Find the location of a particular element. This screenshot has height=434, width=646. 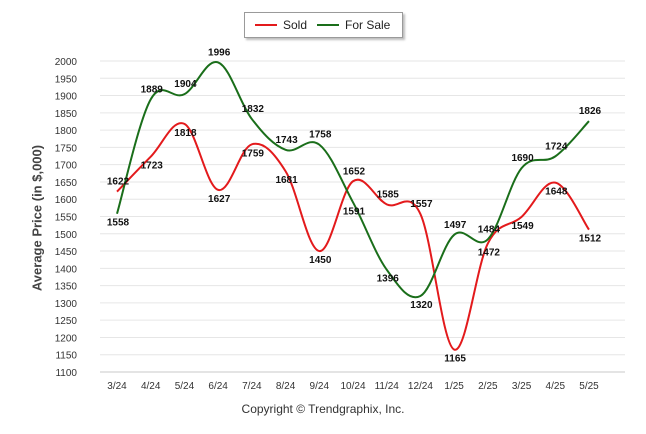

legend-swatch-for-sale is located at coordinates (328, 25).